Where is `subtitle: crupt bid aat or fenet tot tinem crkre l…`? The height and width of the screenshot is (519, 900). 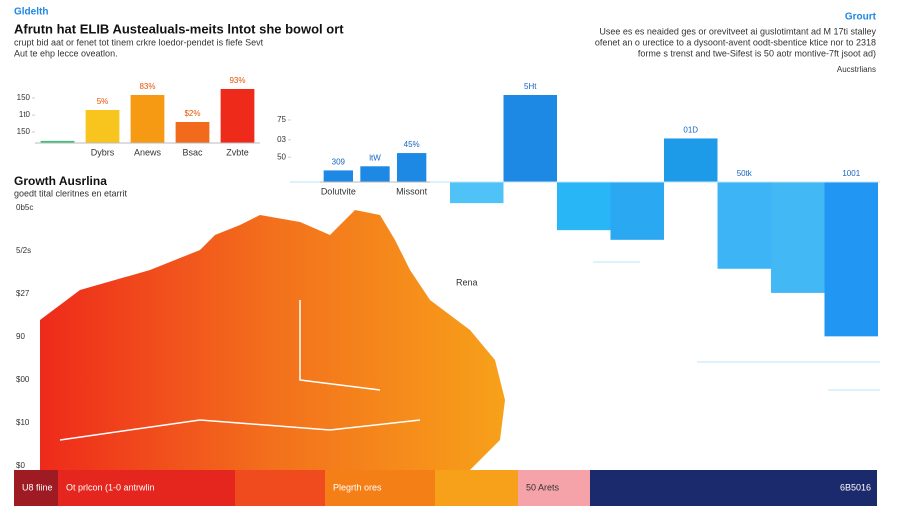 subtitle: crupt bid aat or fenet tot tinem crkre l… is located at coordinates (139, 42).